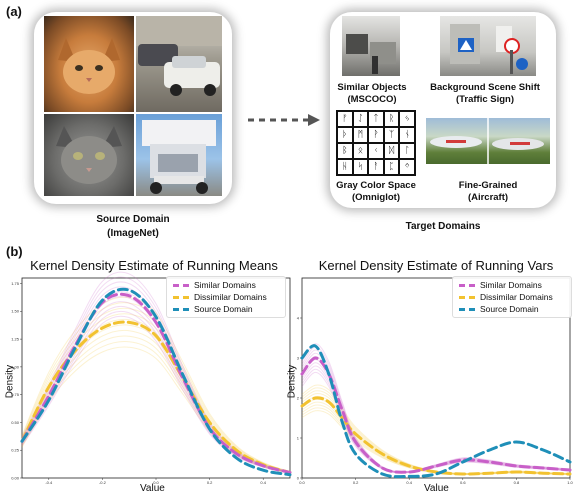  Describe the element at coordinates (443, 226) in the screenshot. I see `target-domains-caption: Target Domains` at that location.